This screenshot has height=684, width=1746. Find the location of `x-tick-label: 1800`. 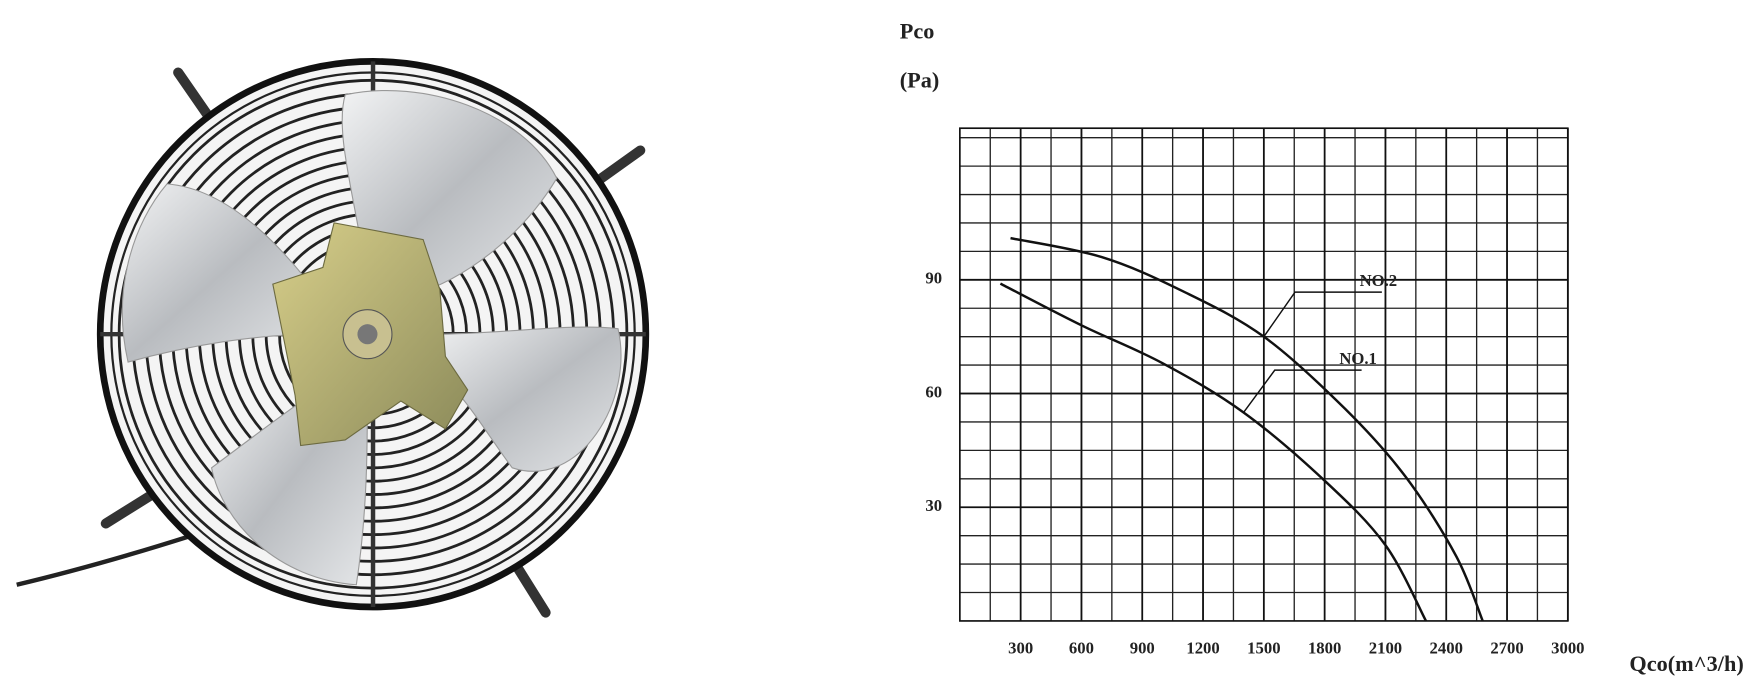

x-tick-label: 1800 is located at coordinates (1324, 648).